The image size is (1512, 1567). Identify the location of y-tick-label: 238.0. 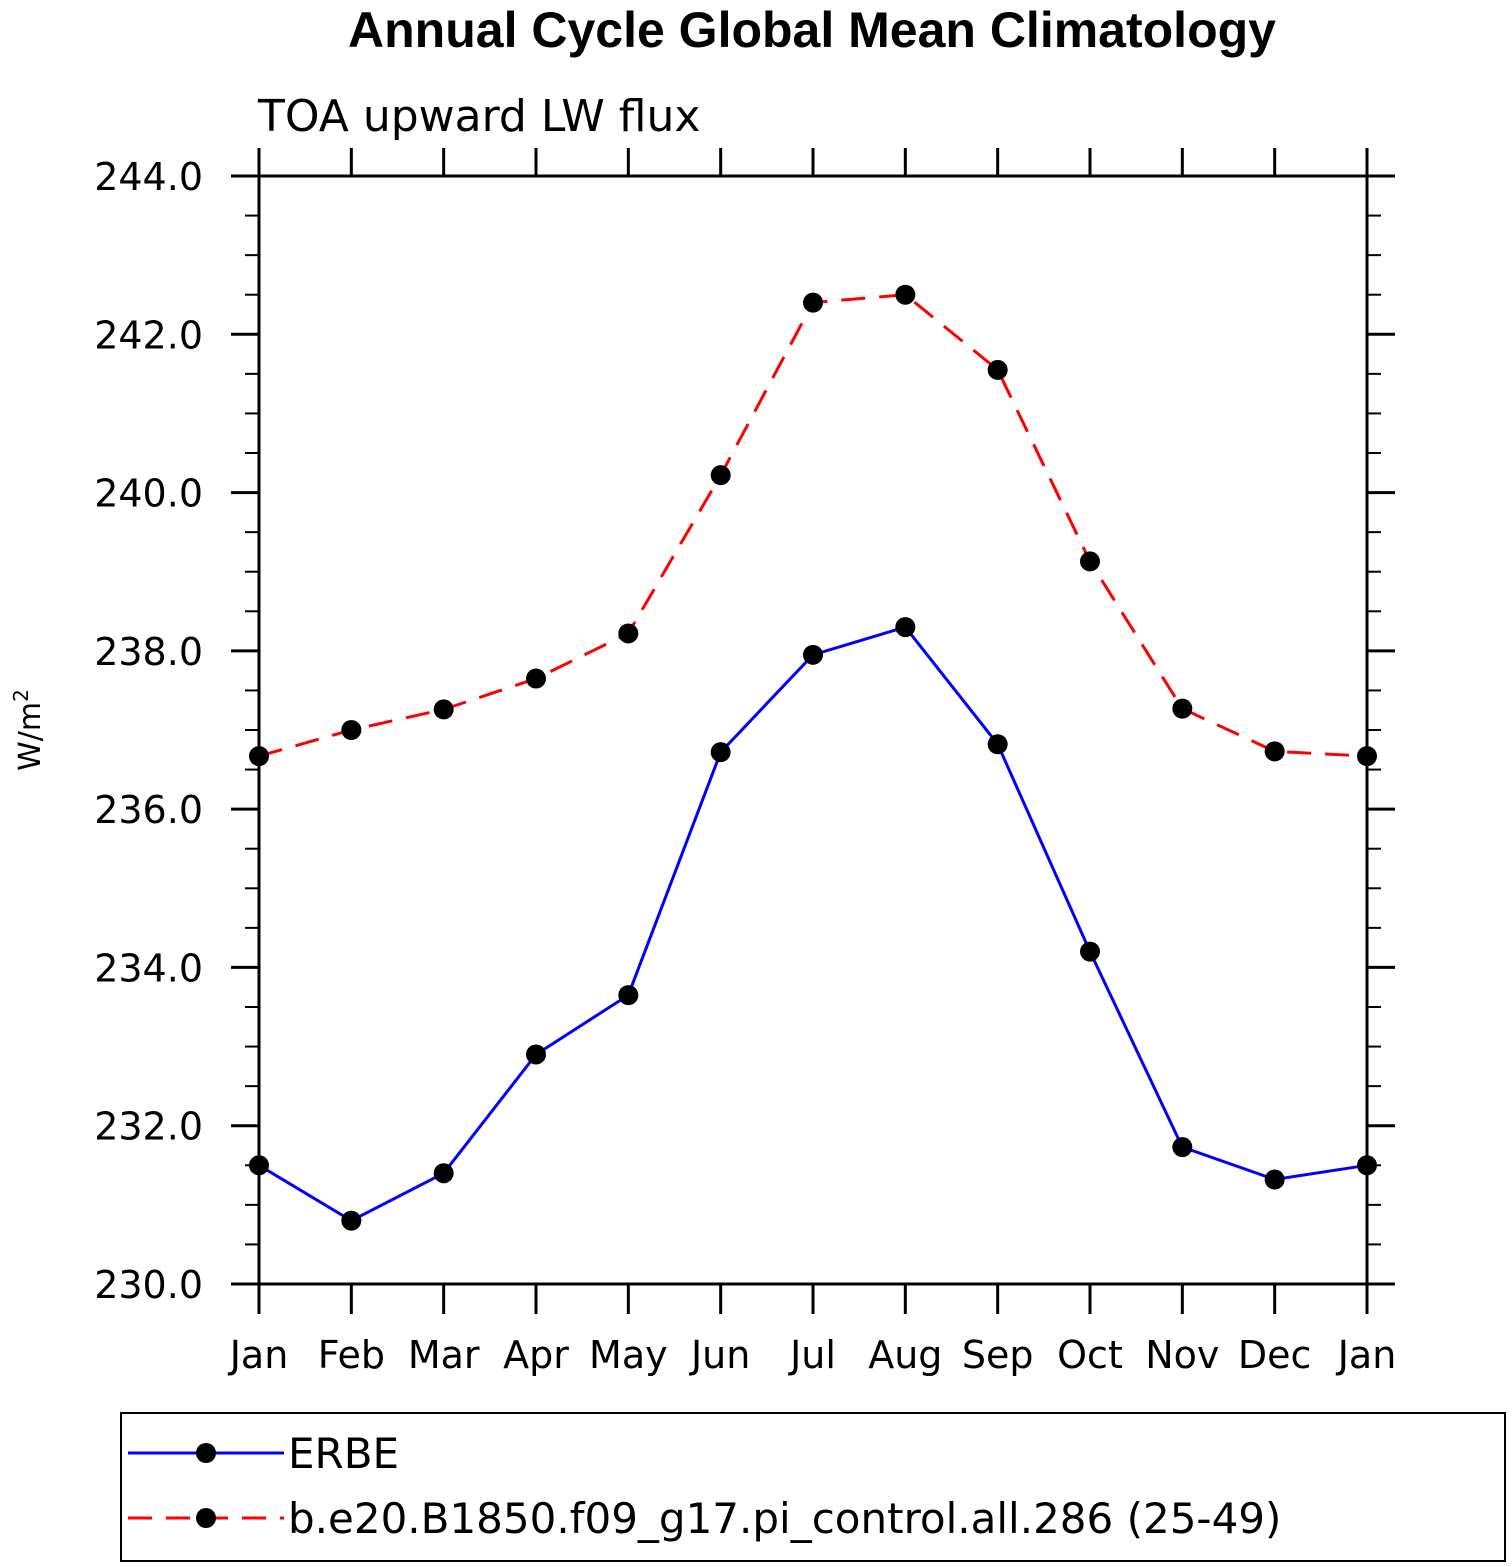
(148, 652).